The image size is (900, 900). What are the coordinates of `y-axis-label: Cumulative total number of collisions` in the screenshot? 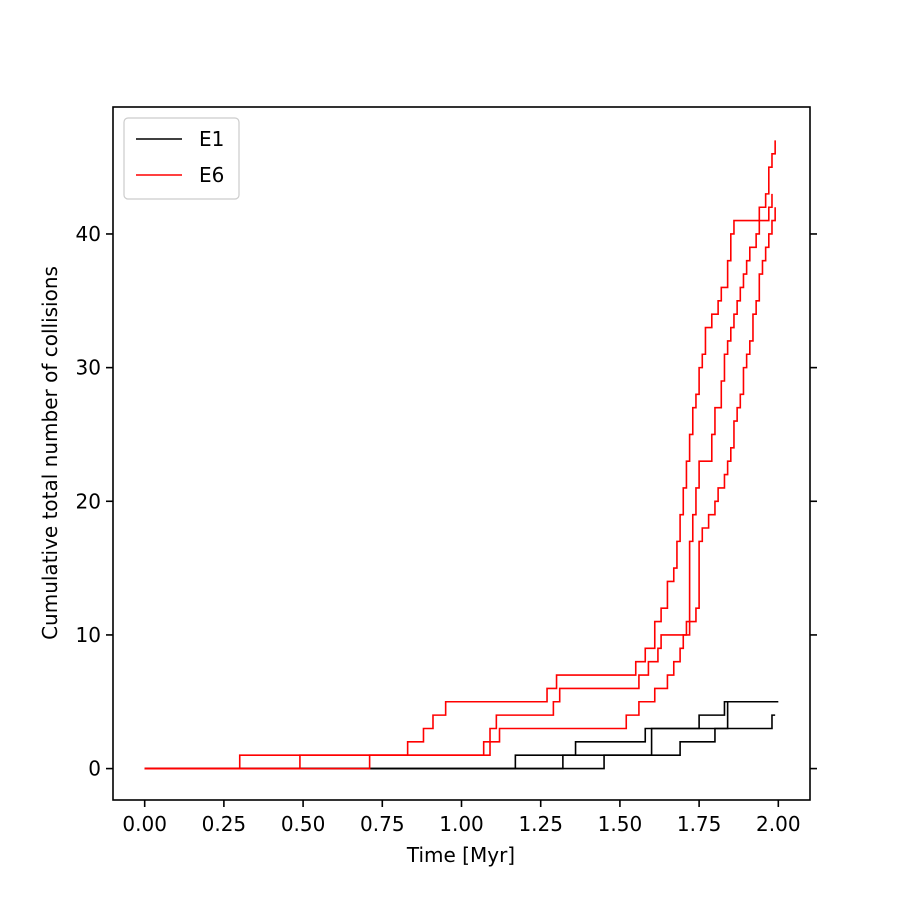 It's located at (50, 453).